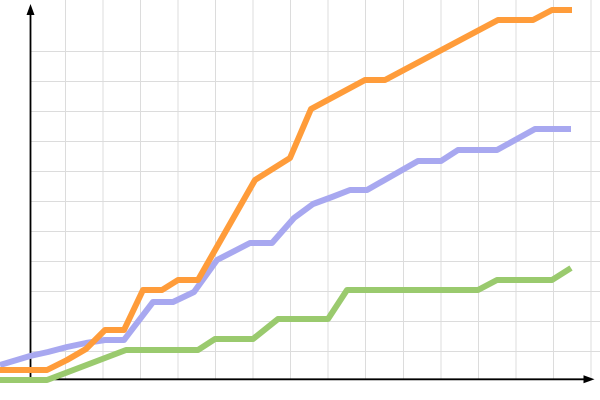  I want to click on x-axis-arrow-icon, so click(589, 379).